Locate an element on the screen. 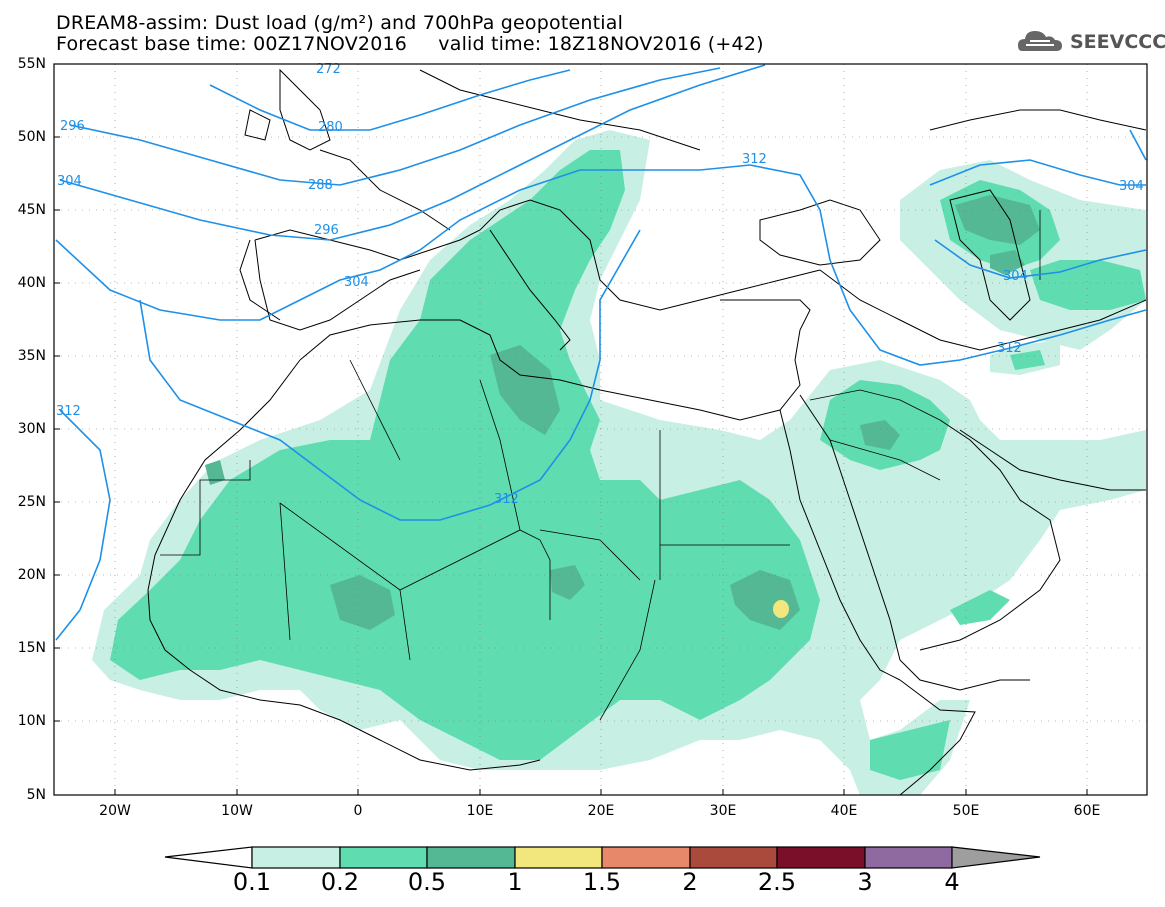 The image size is (1165, 907). lon-label: 10W is located at coordinates (237, 811).